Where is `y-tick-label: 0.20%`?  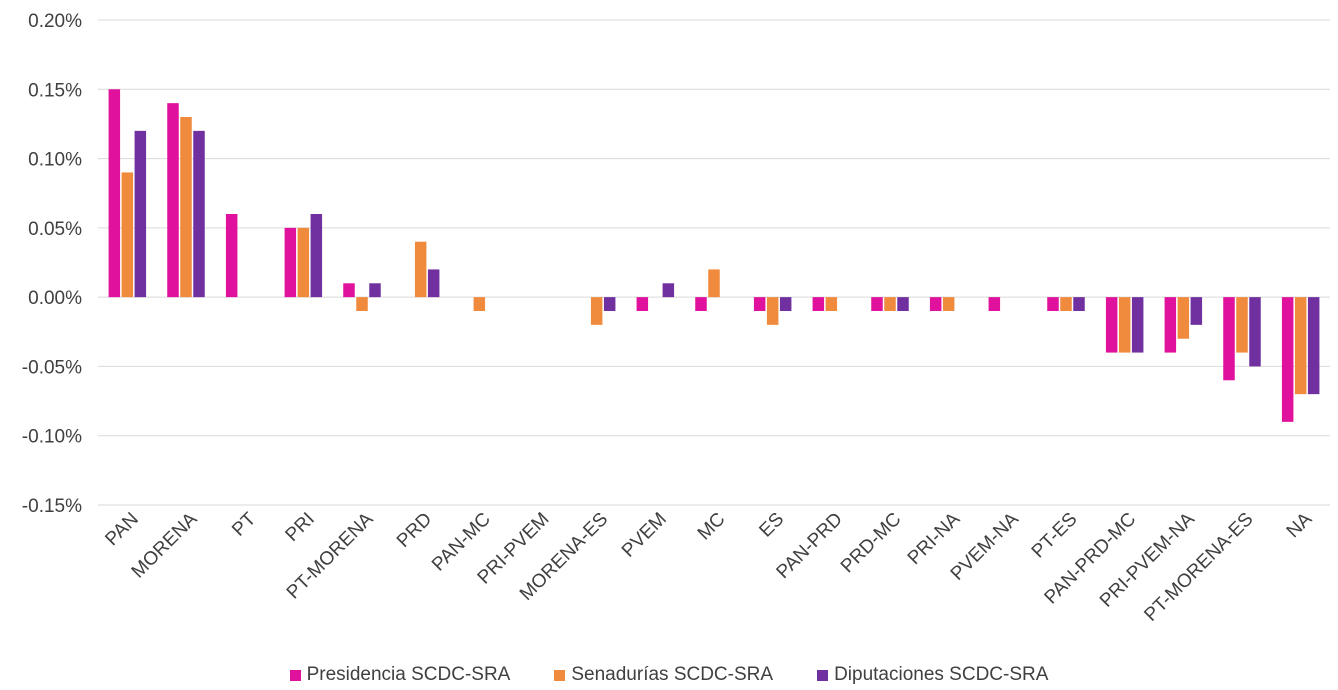 y-tick-label: 0.20% is located at coordinates (55, 21).